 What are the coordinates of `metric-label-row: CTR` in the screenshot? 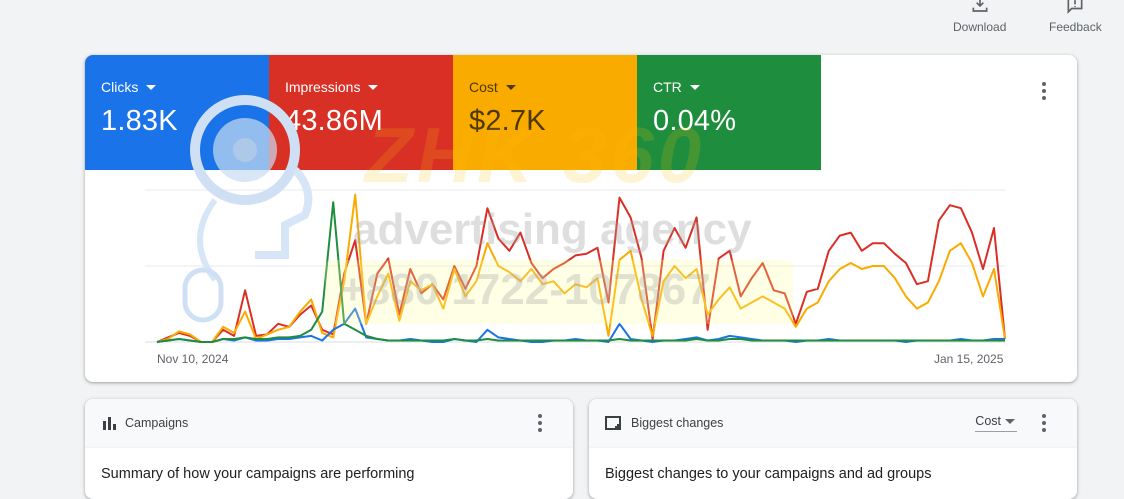 It's located at (737, 87).